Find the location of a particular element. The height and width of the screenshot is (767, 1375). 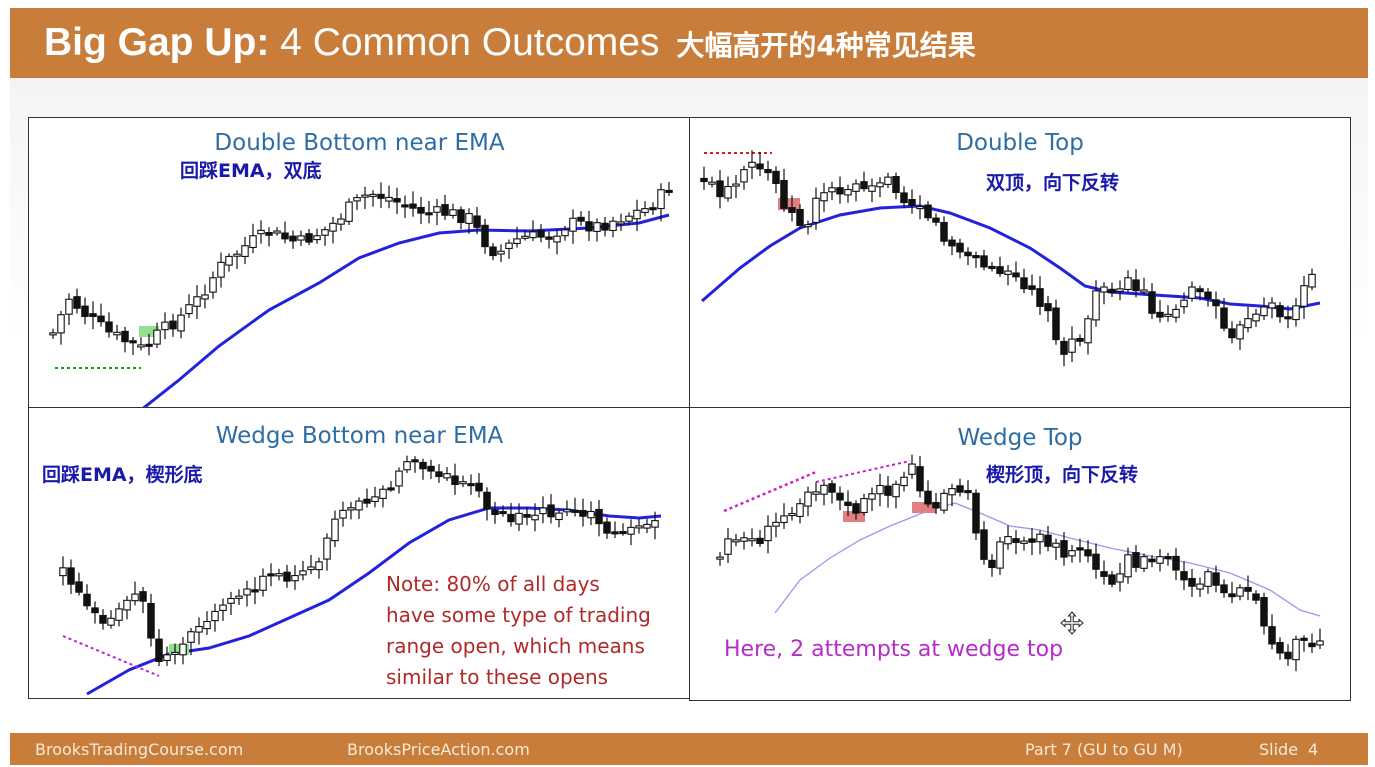

panel-subtitle-zh: 回踩EMA，双底 is located at coordinates (251, 171).